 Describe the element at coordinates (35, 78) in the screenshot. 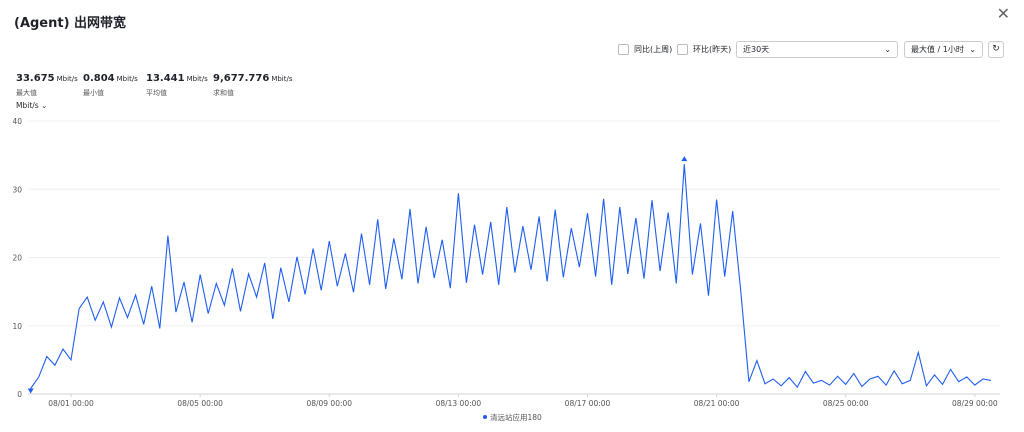

I see `stat-value: 33.675` at that location.